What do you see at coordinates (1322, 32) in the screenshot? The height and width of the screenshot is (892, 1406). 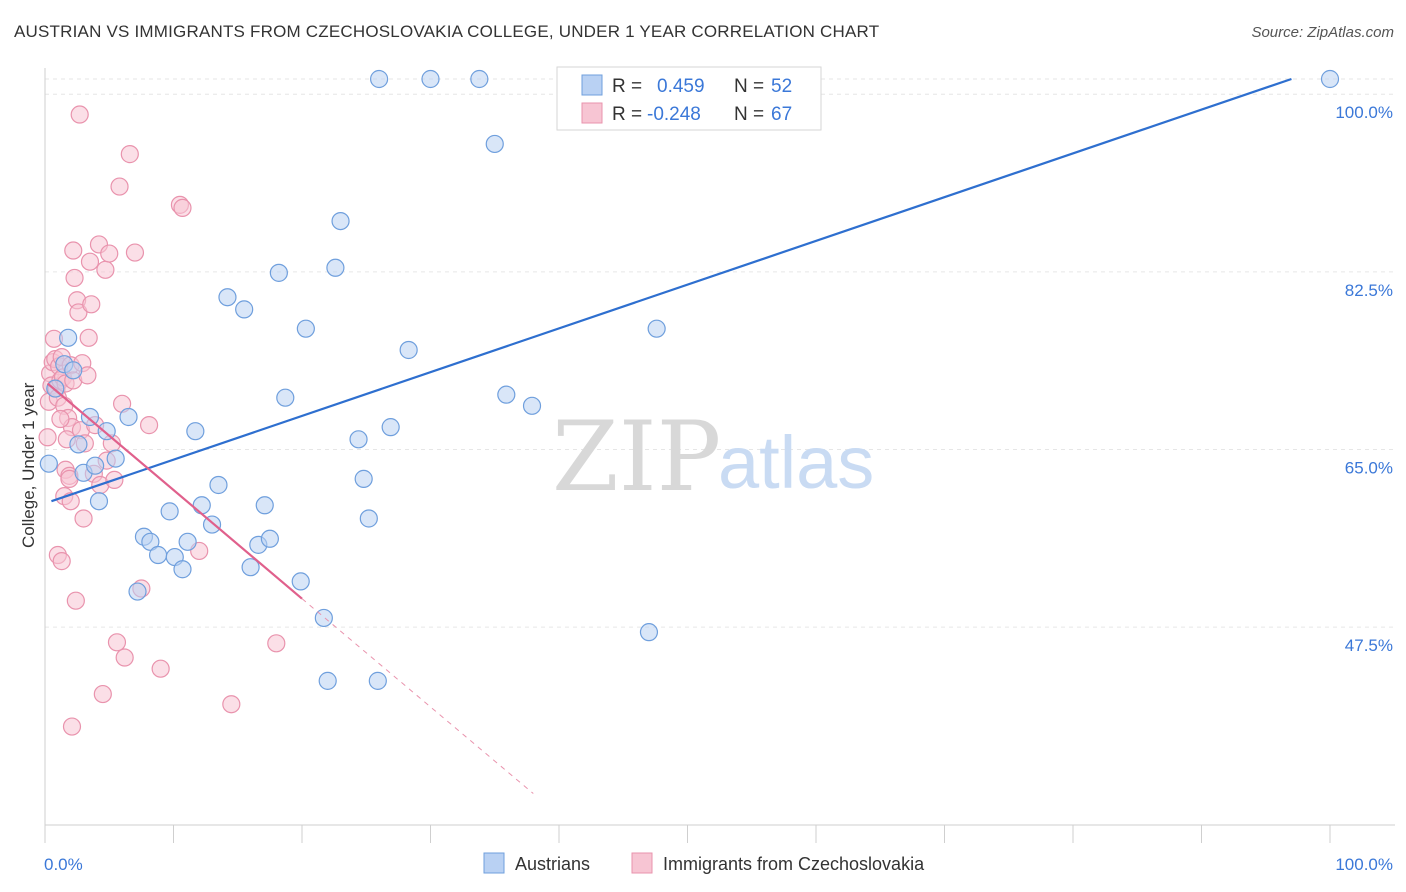 I see `source-label: Source: ZipAtlas.com` at bounding box center [1322, 32].